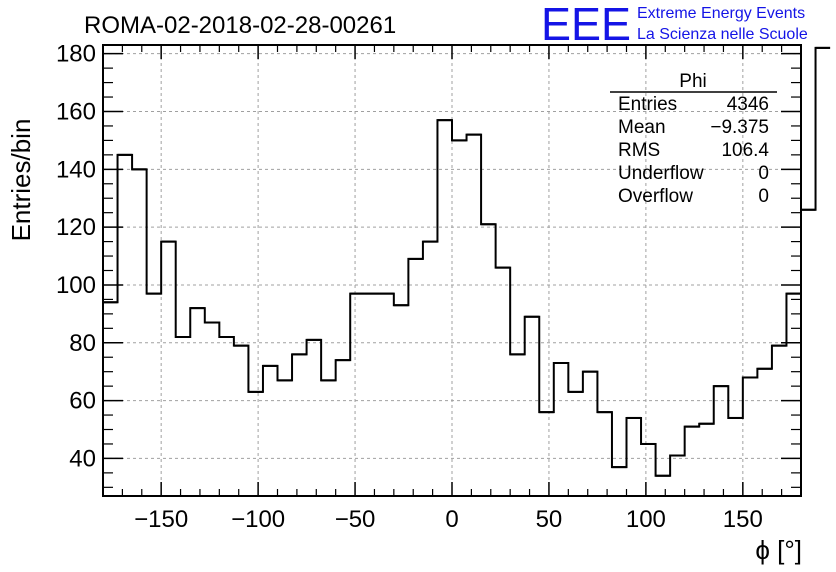 The width and height of the screenshot is (836, 572). Describe the element at coordinates (655, 196) in the screenshot. I see `stats-overflow-label: Overflow` at that location.